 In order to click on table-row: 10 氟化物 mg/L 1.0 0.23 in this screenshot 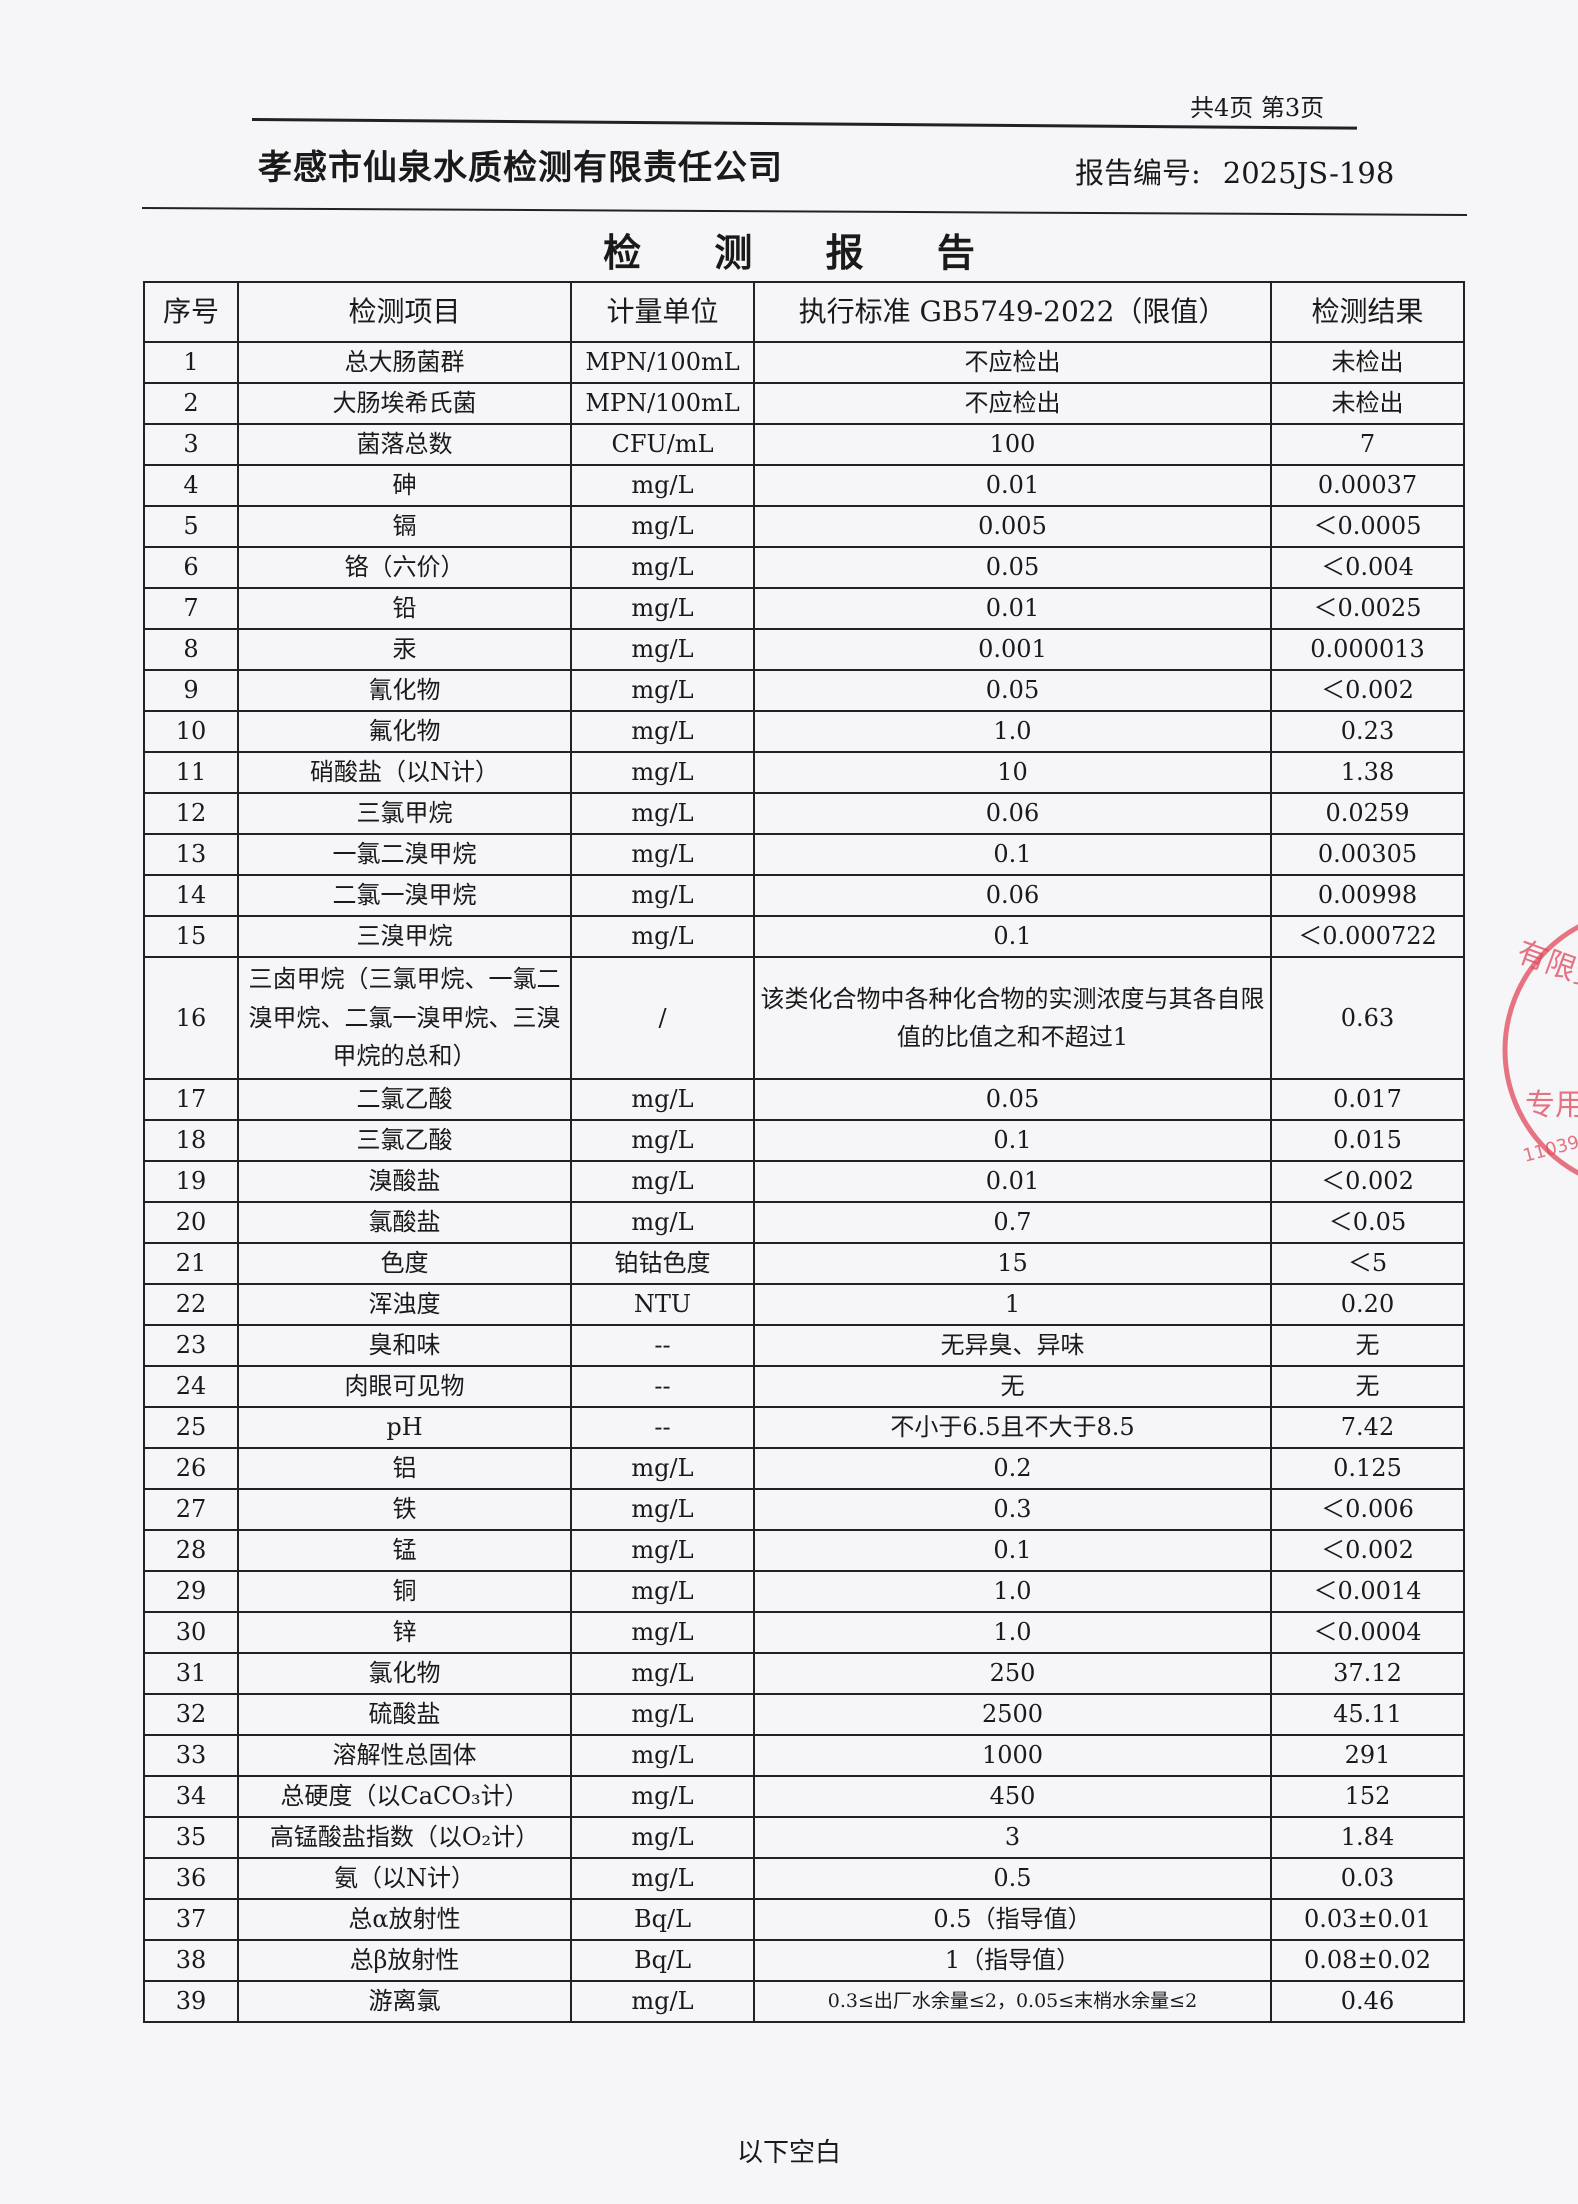, I will do `click(804, 731)`.